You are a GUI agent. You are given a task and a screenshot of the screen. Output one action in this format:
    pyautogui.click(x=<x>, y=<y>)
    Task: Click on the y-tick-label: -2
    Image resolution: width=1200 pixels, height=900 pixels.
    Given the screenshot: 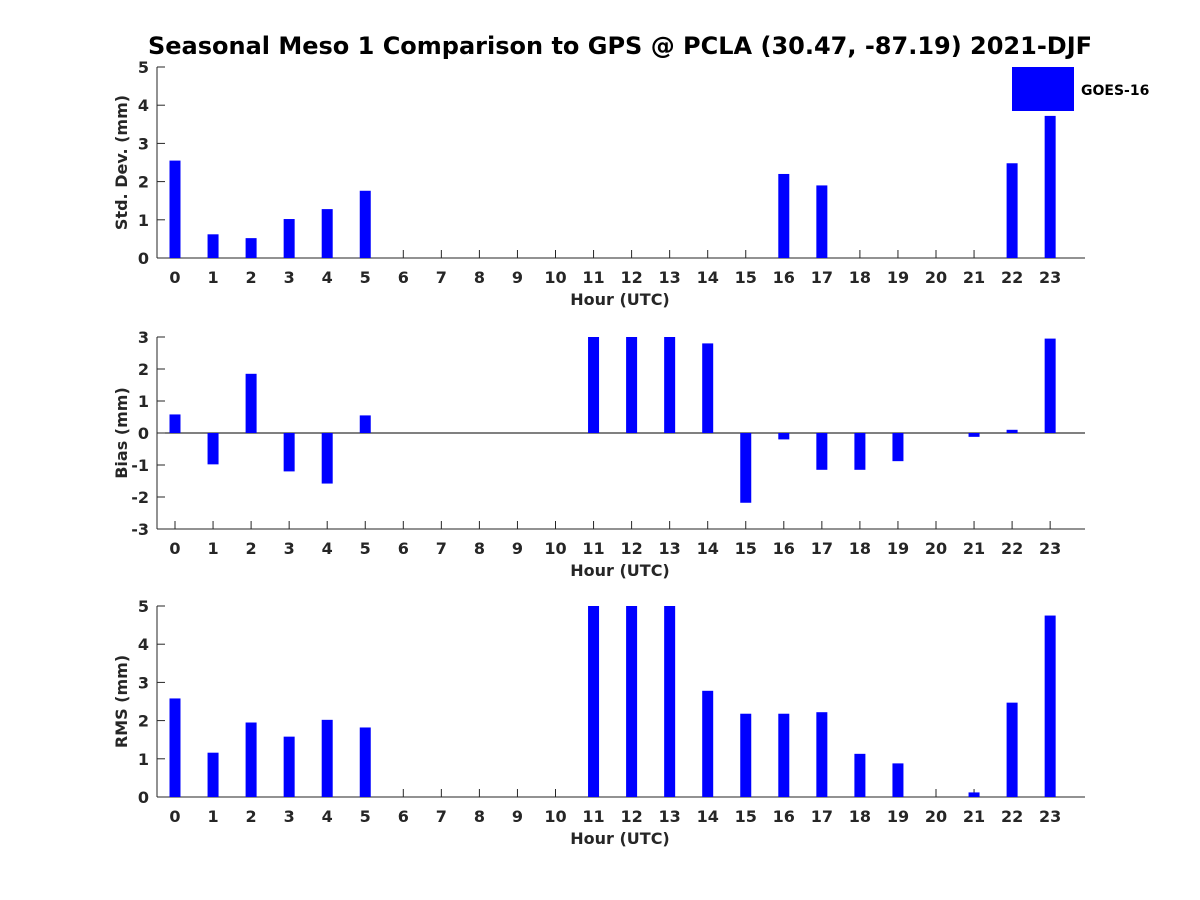 What is the action you would take?
    pyautogui.click(x=140, y=497)
    